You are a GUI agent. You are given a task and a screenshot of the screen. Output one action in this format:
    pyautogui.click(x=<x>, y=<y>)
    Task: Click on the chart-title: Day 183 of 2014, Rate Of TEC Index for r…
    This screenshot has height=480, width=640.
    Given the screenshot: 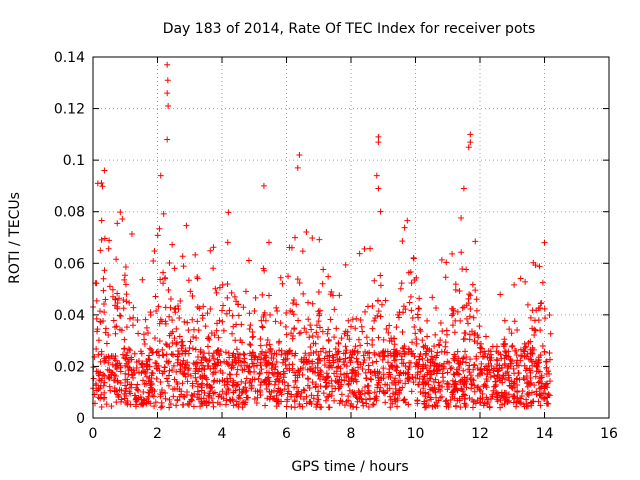 What is the action you would take?
    pyautogui.click(x=349, y=29)
    